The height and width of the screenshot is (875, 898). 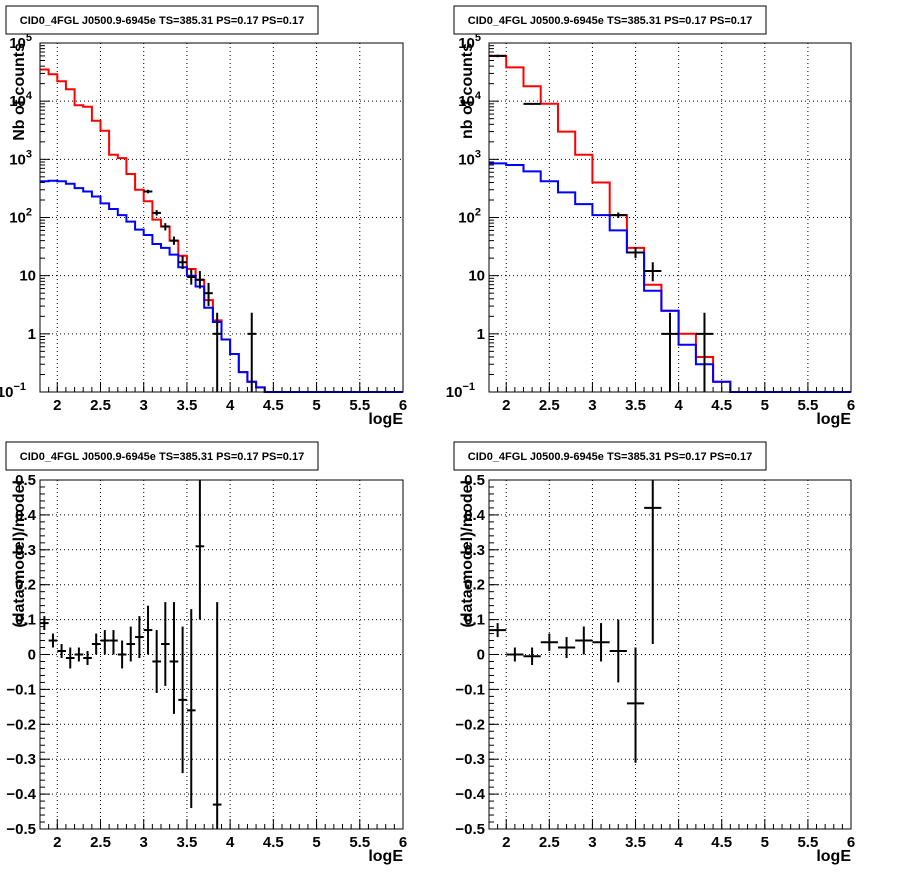 I want to click on y-axis-label: Nb of counts, so click(x=19, y=92).